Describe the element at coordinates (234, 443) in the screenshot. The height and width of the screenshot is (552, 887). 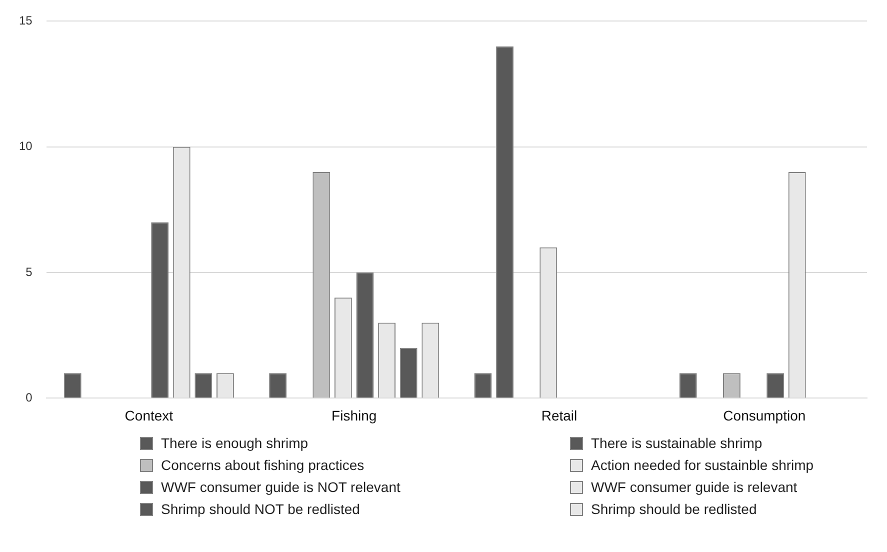
I see `legend-label: There is enough shrimp` at that location.